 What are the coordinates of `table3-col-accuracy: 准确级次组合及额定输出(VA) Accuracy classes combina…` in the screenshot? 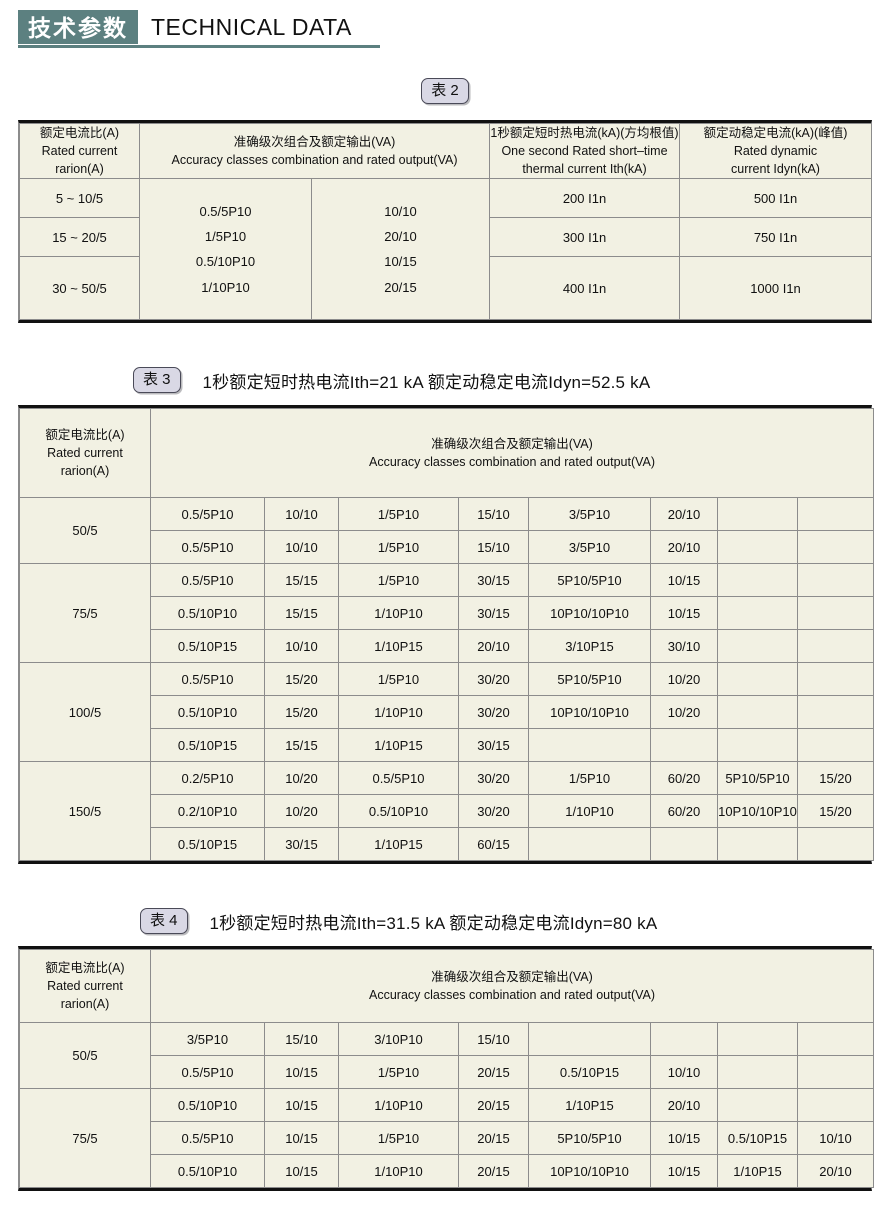 It's located at (512, 453).